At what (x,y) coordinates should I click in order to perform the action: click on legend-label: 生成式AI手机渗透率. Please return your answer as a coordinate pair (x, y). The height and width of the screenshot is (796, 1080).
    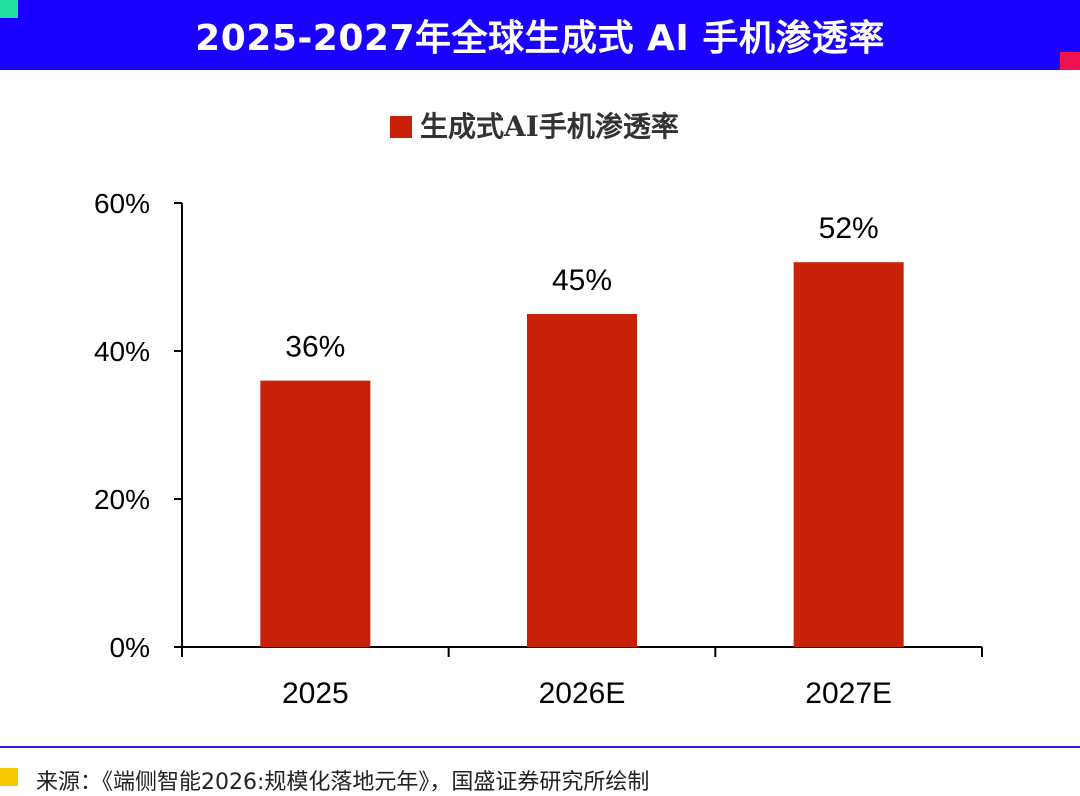
    Looking at the image, I should click on (549, 126).